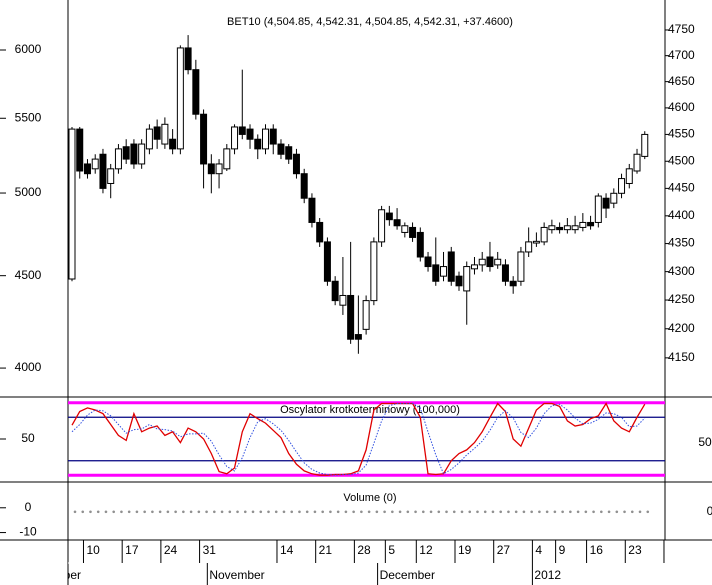  Describe the element at coordinates (504, 550) in the screenshot. I see `x-tick-label: 27` at that location.